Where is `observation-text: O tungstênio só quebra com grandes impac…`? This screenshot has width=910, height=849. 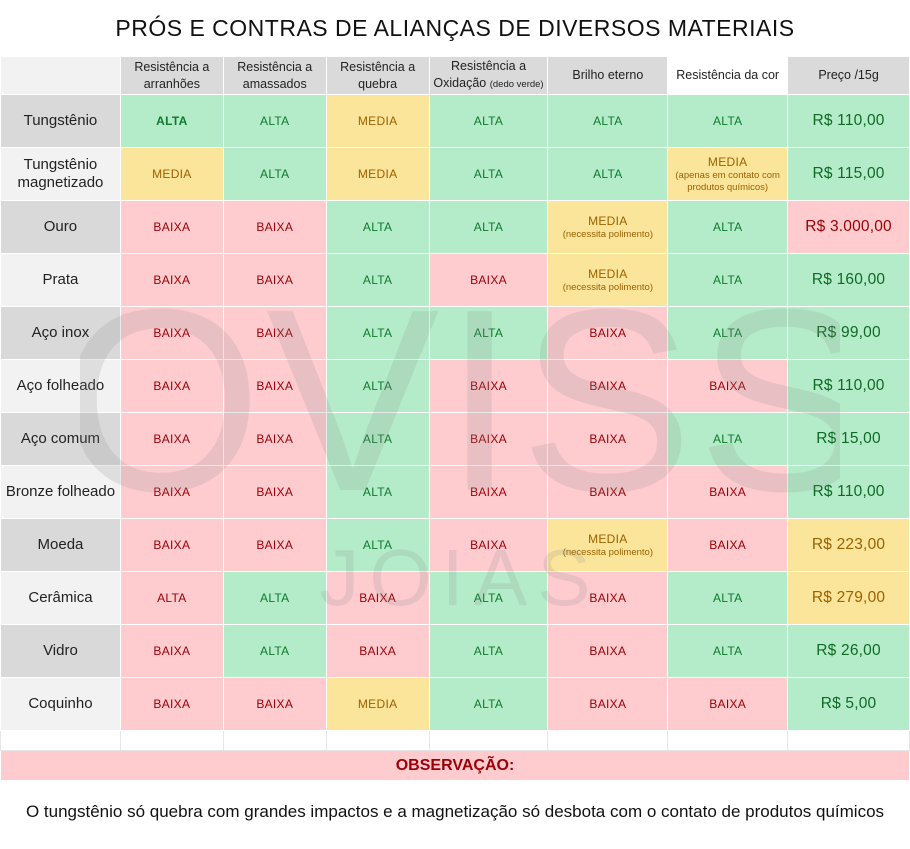
observation-text: O tungstênio só quebra com grandes impac… is located at coordinates (455, 811).